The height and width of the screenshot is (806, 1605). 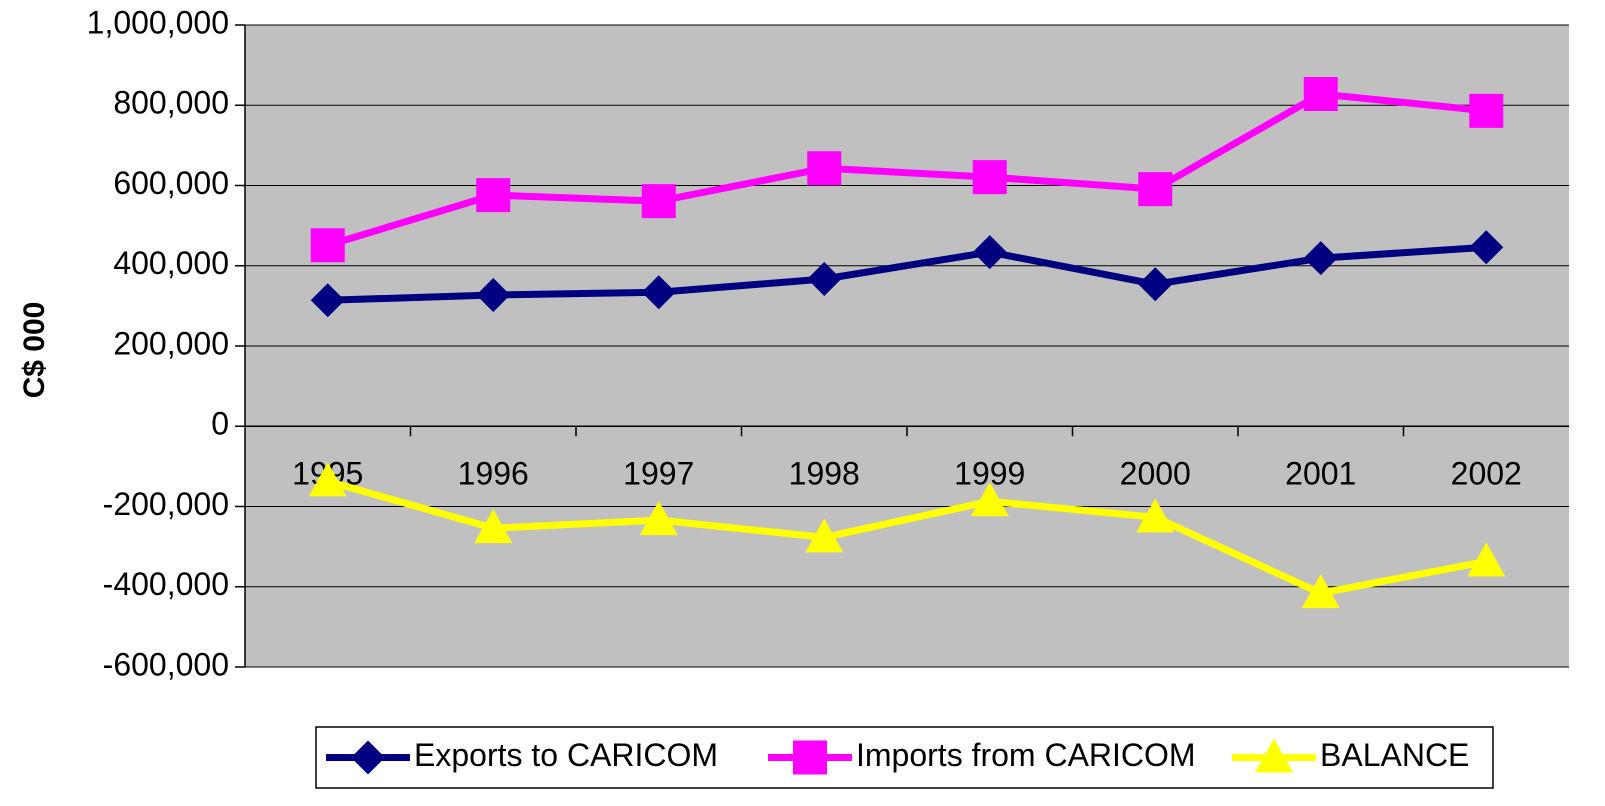 What do you see at coordinates (158, 22) in the screenshot?
I see `y-tick-label: 1,000,000` at bounding box center [158, 22].